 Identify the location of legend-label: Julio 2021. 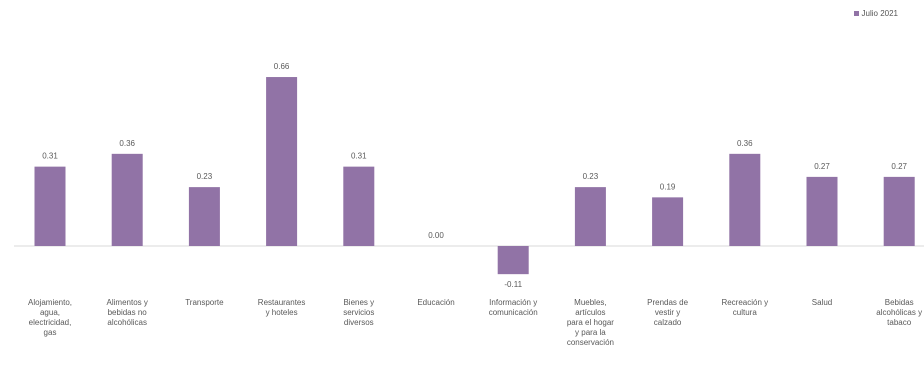
(879, 13).